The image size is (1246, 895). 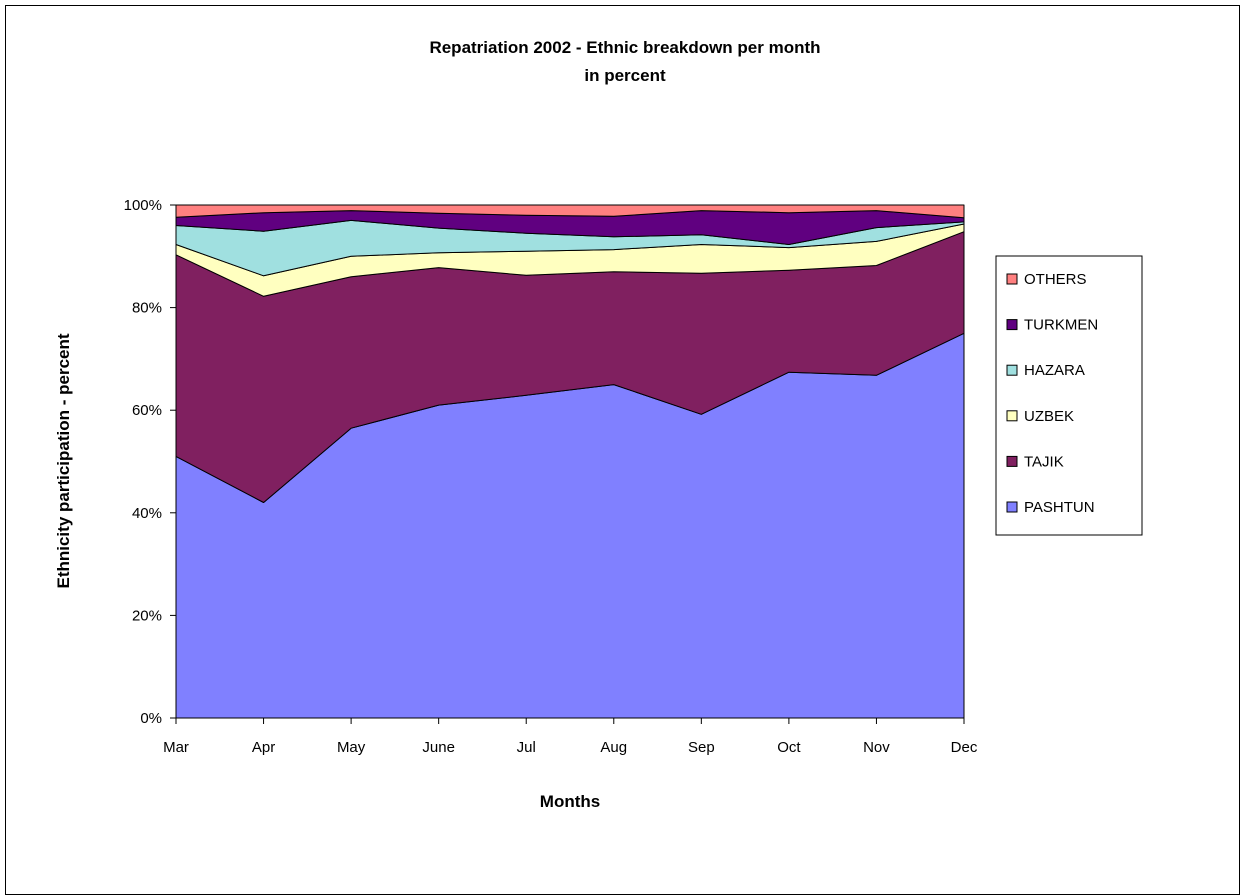 I want to click on x-tick-label: Dec, so click(x=964, y=747).